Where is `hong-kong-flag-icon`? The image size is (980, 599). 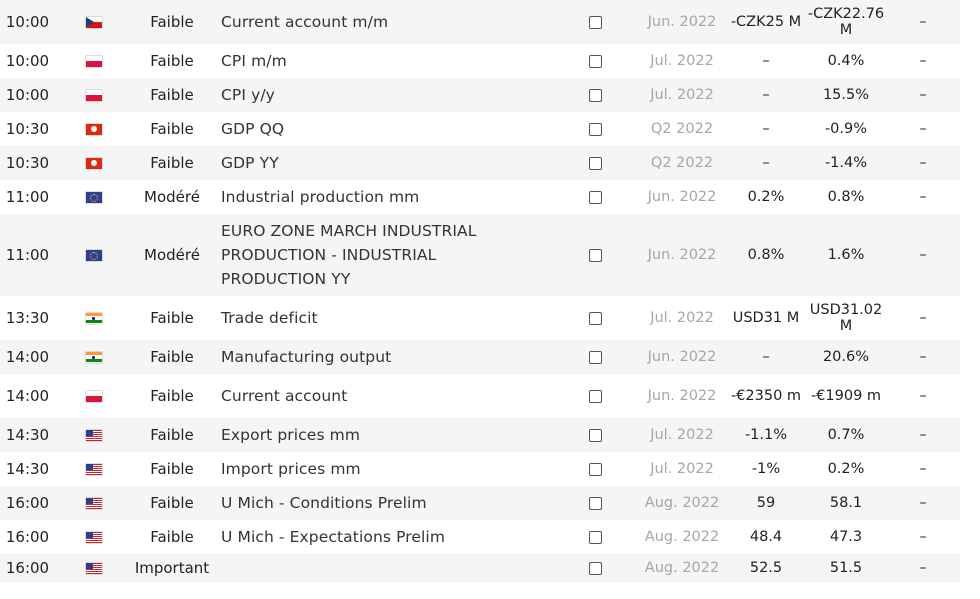 hong-kong-flag-icon is located at coordinates (94, 163).